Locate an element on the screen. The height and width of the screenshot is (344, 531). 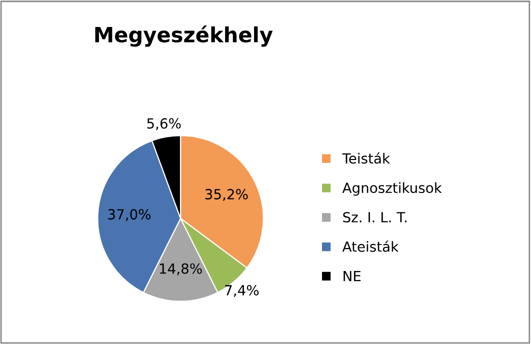
data-label: 14,8% is located at coordinates (181, 269).